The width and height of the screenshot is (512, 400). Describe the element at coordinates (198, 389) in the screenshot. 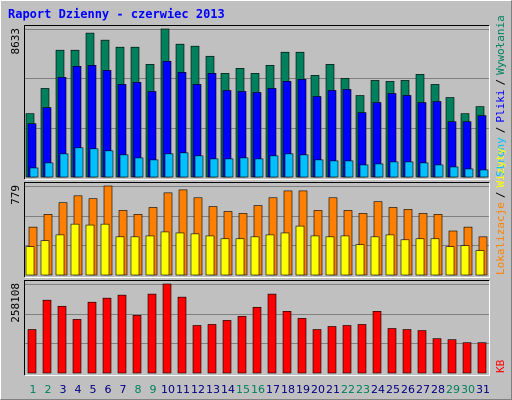

I see `x-tick-label: 12` at that location.